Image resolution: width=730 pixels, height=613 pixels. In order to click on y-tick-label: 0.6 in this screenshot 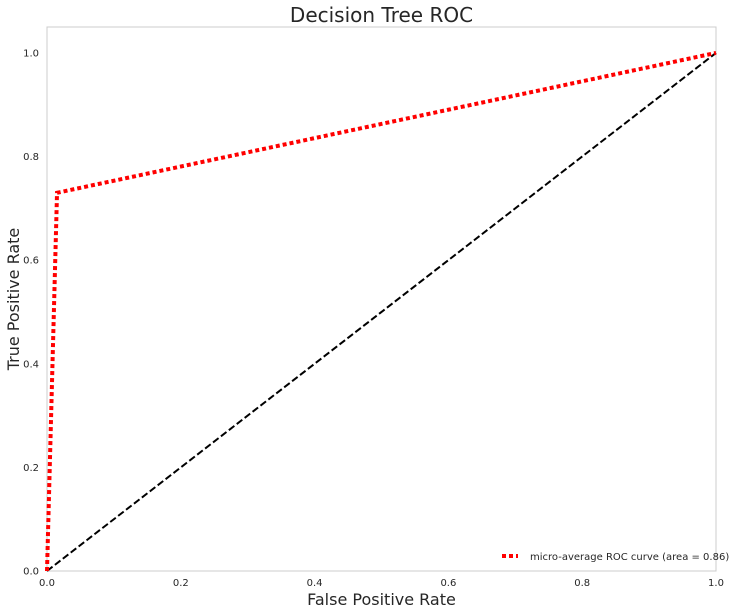, I will do `click(31, 261)`.